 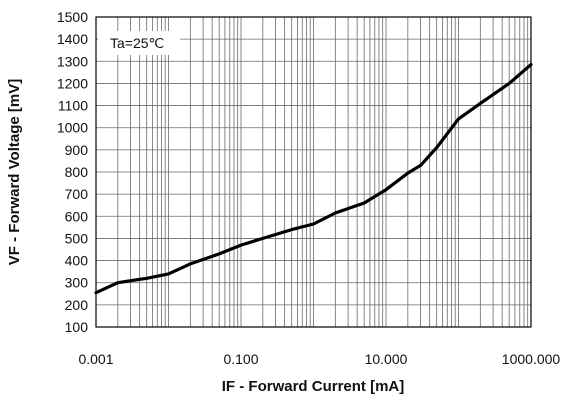 I want to click on y-tick-label: 1400, so click(x=72, y=39).